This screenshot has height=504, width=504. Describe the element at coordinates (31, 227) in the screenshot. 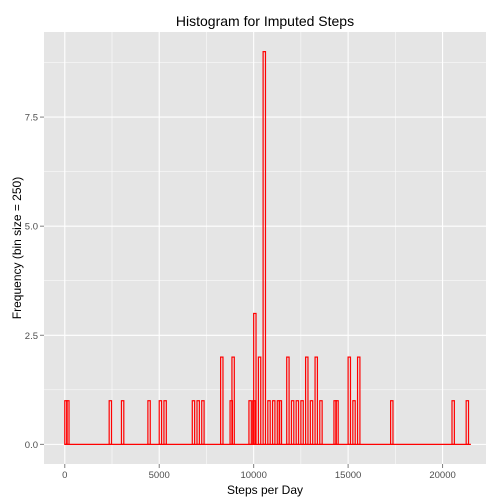

I see `y-tick-label: 5.0` at that location.